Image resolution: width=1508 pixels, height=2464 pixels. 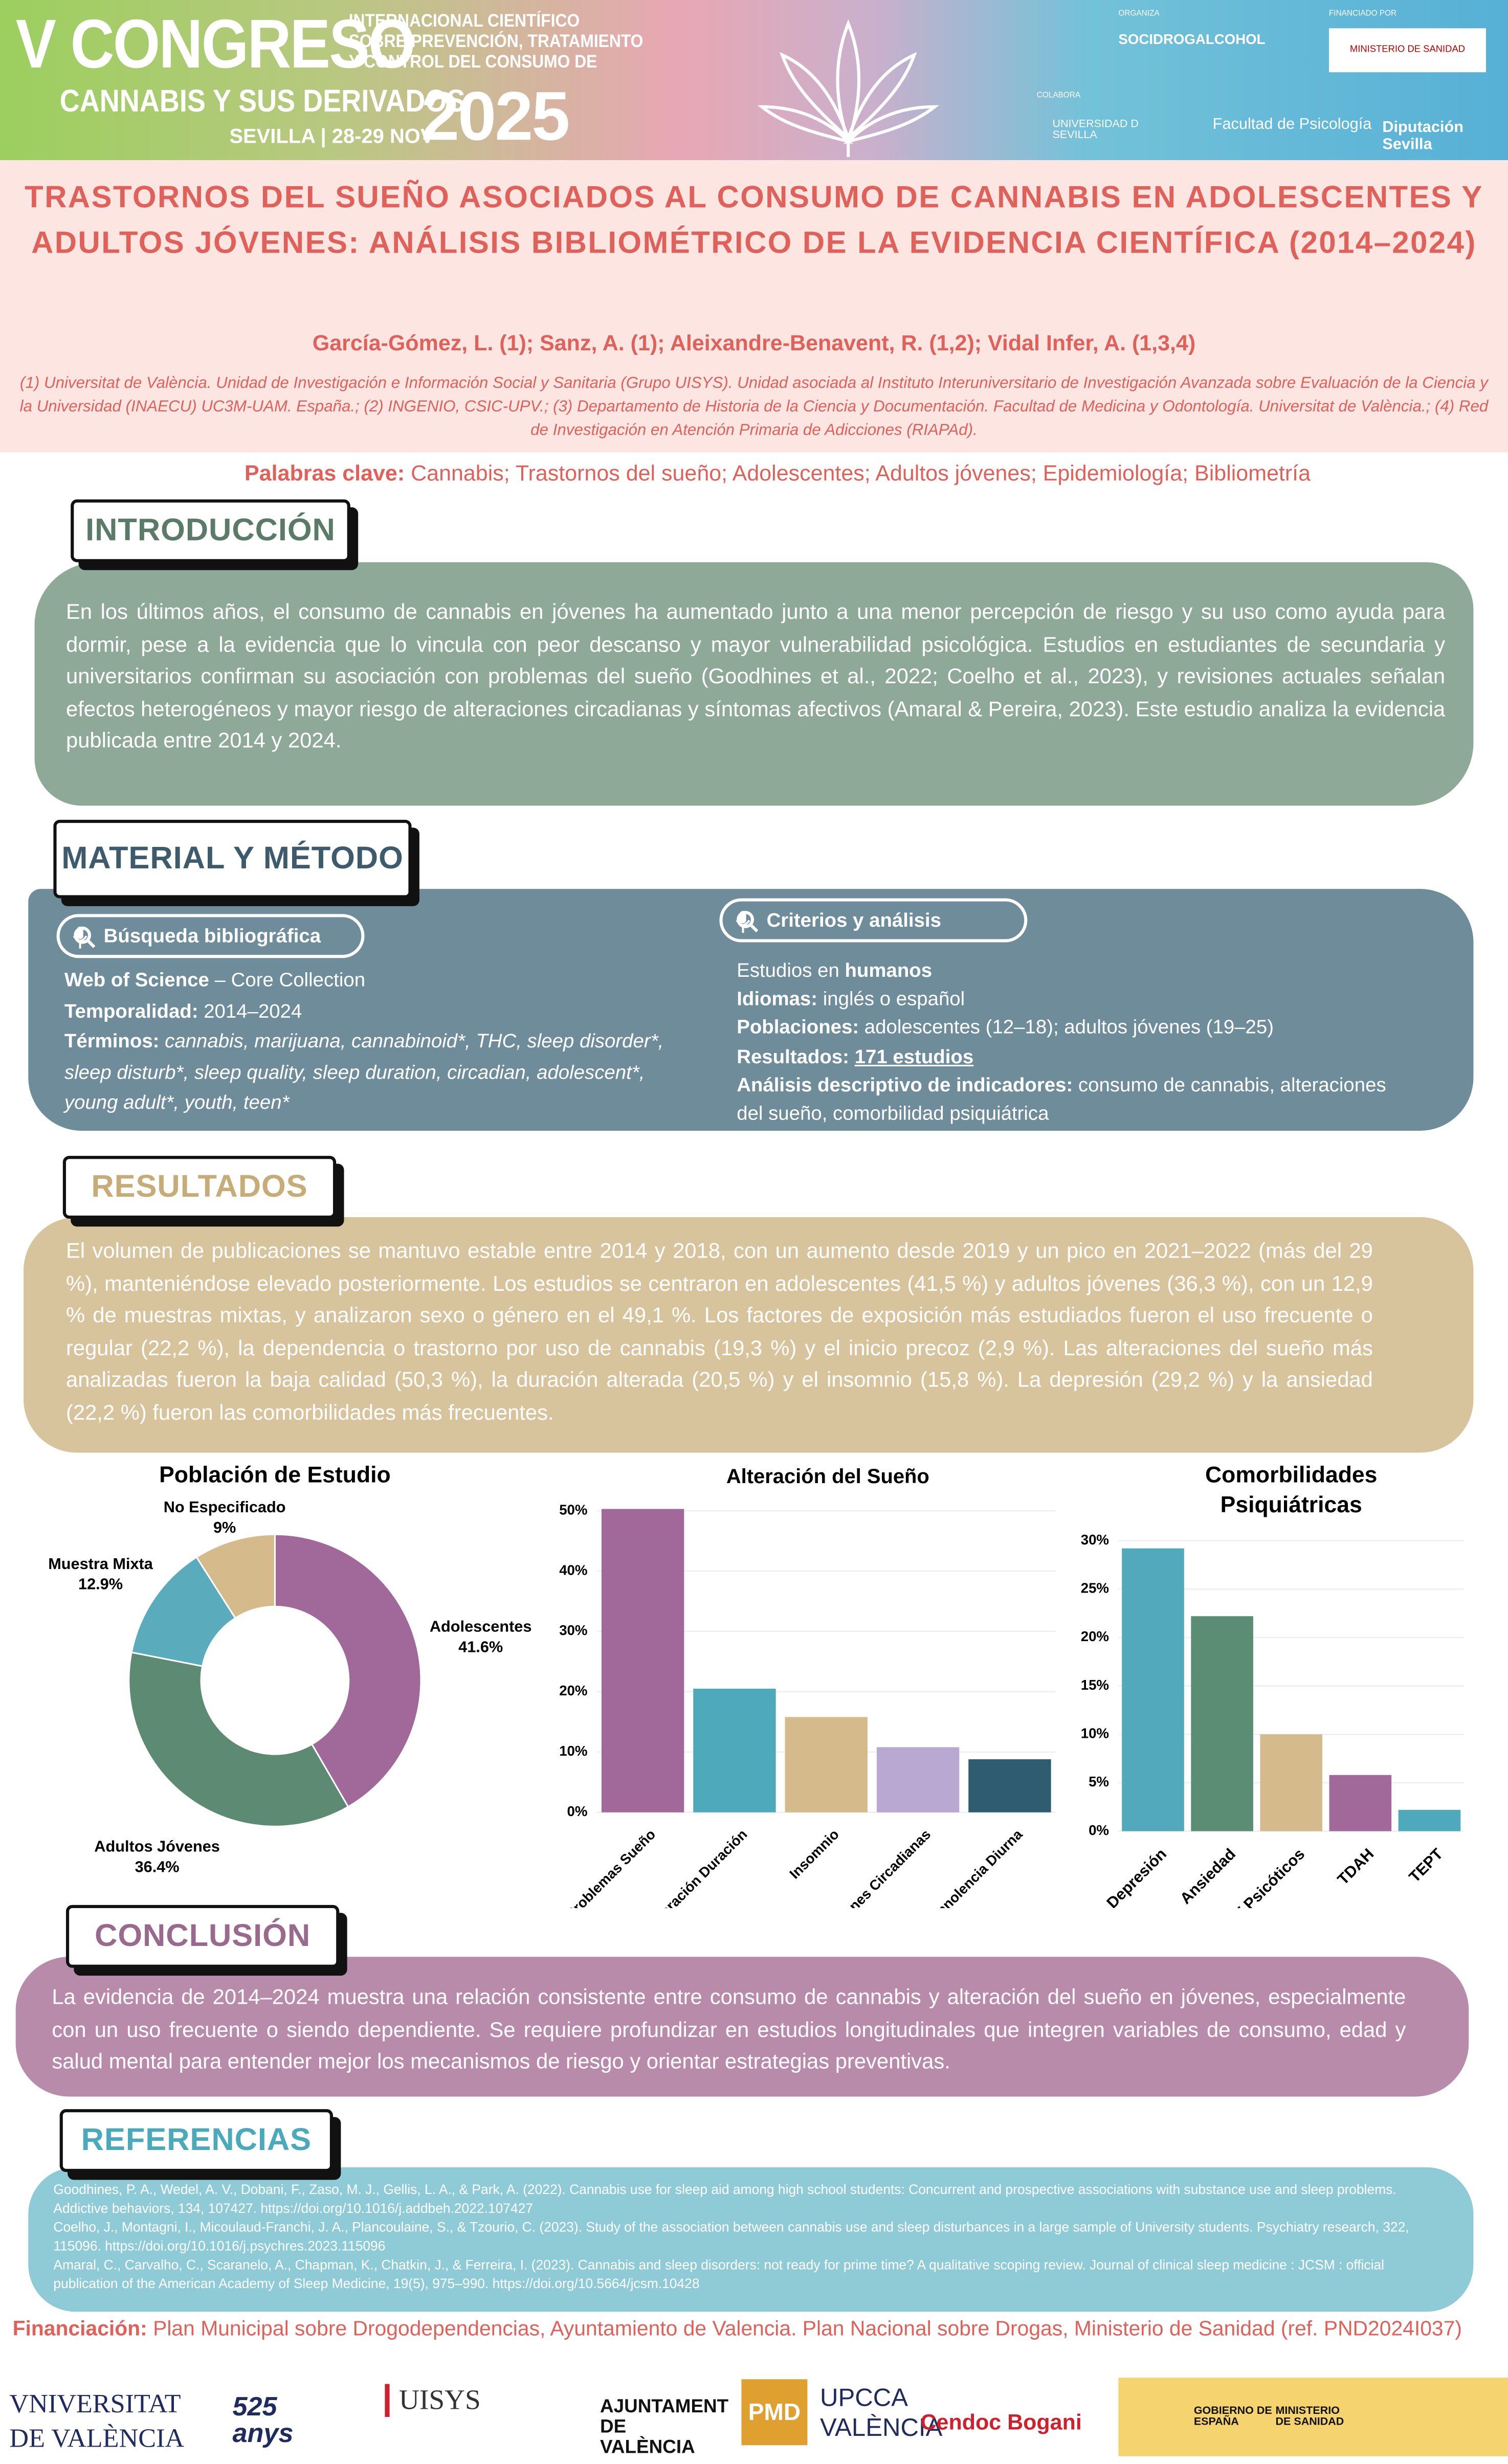 I want to click on partner-logo: Facultad de Psicología, so click(x=1292, y=125).